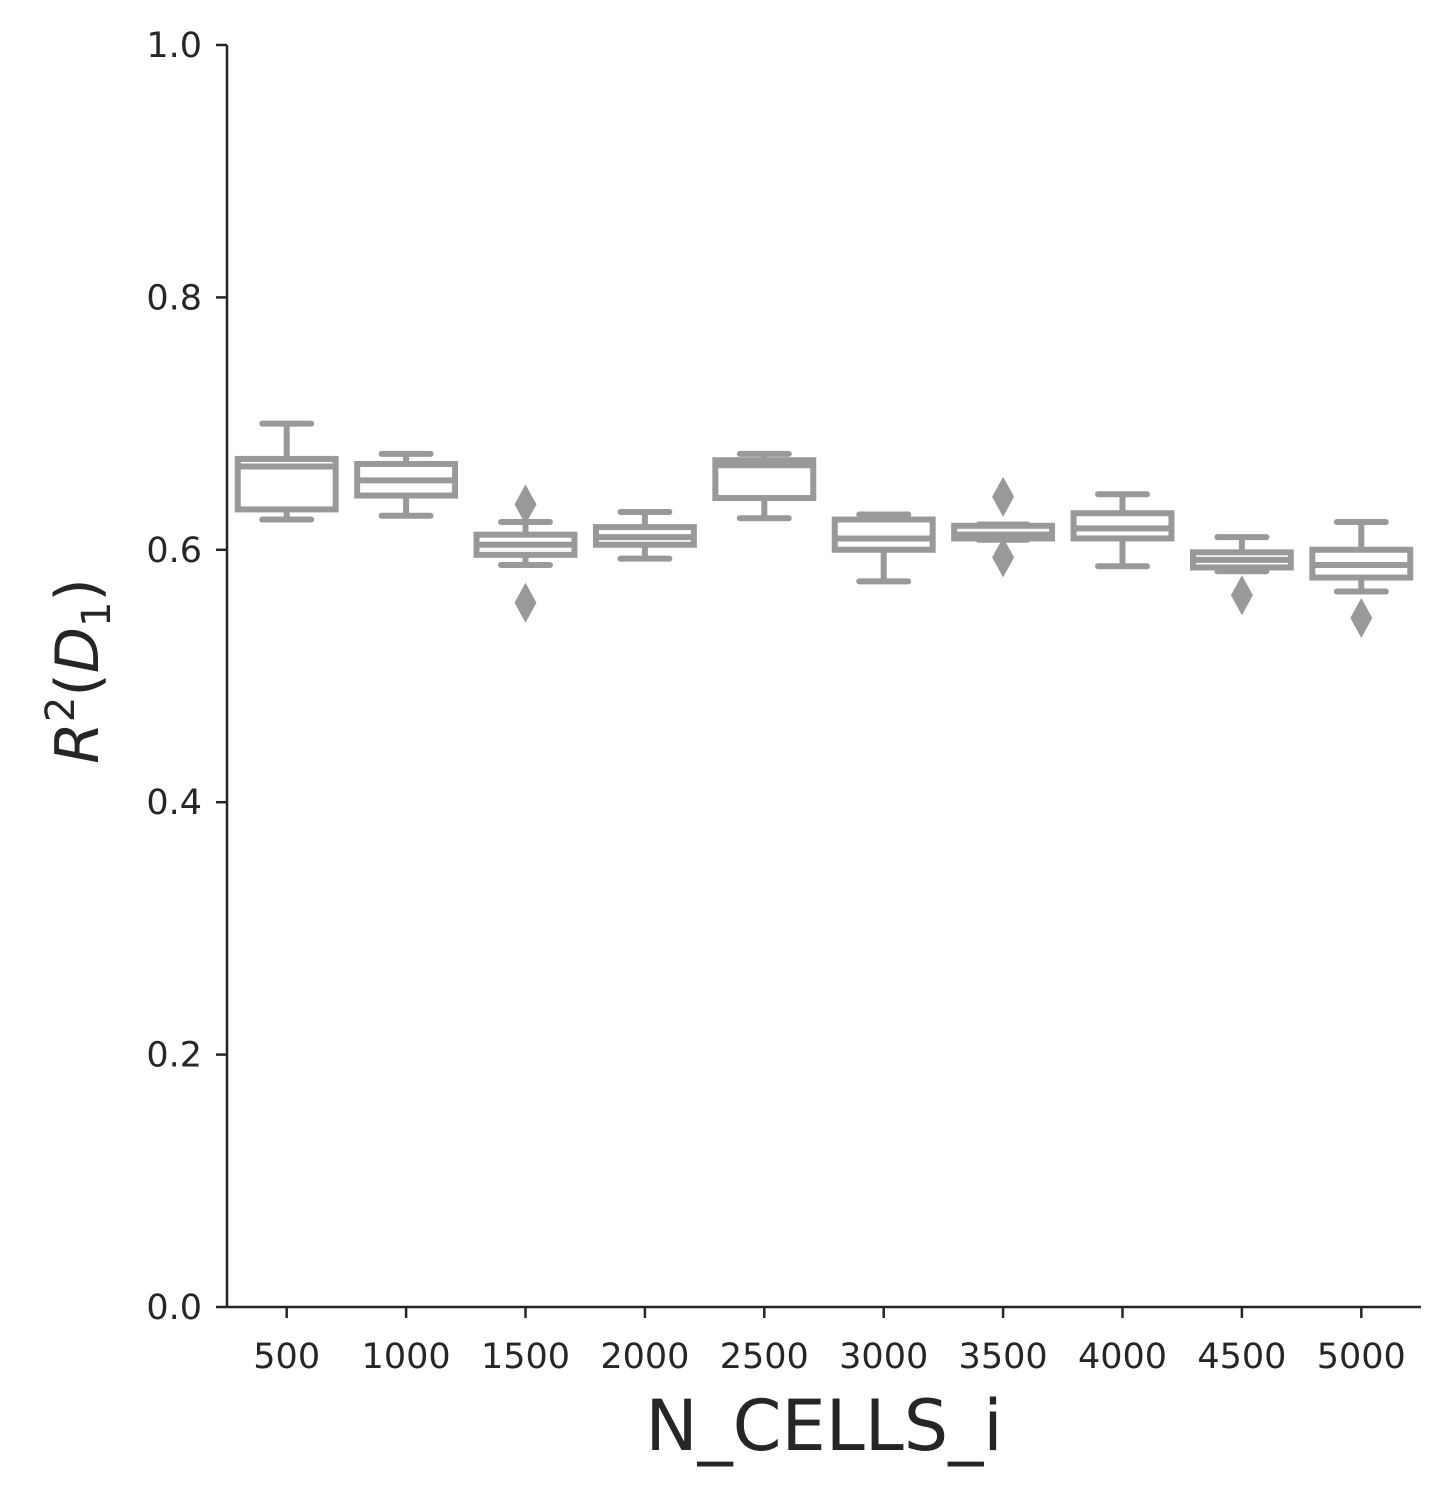 Image resolution: width=1453 pixels, height=1498 pixels. I want to click on y-tick-label: 1.0, so click(174, 46).